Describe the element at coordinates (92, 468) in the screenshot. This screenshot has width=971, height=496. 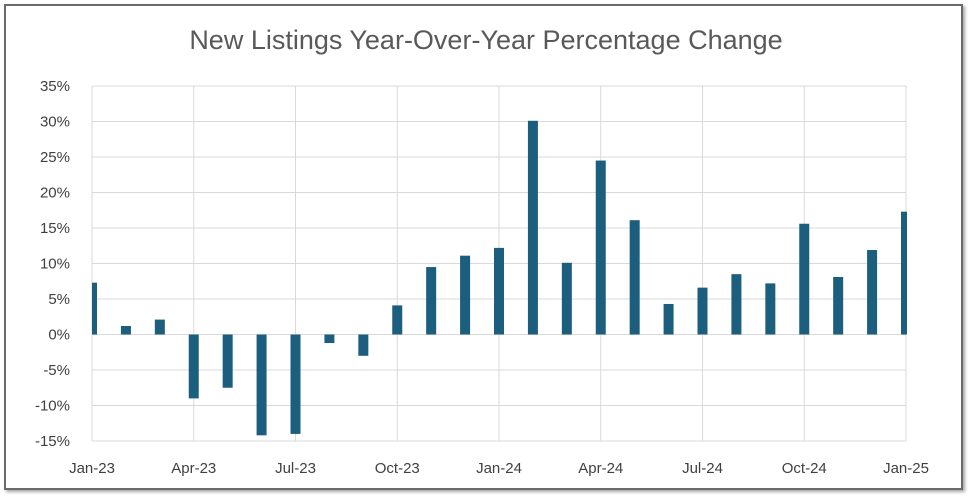
I see `x-tick-label: Jan-23` at that location.